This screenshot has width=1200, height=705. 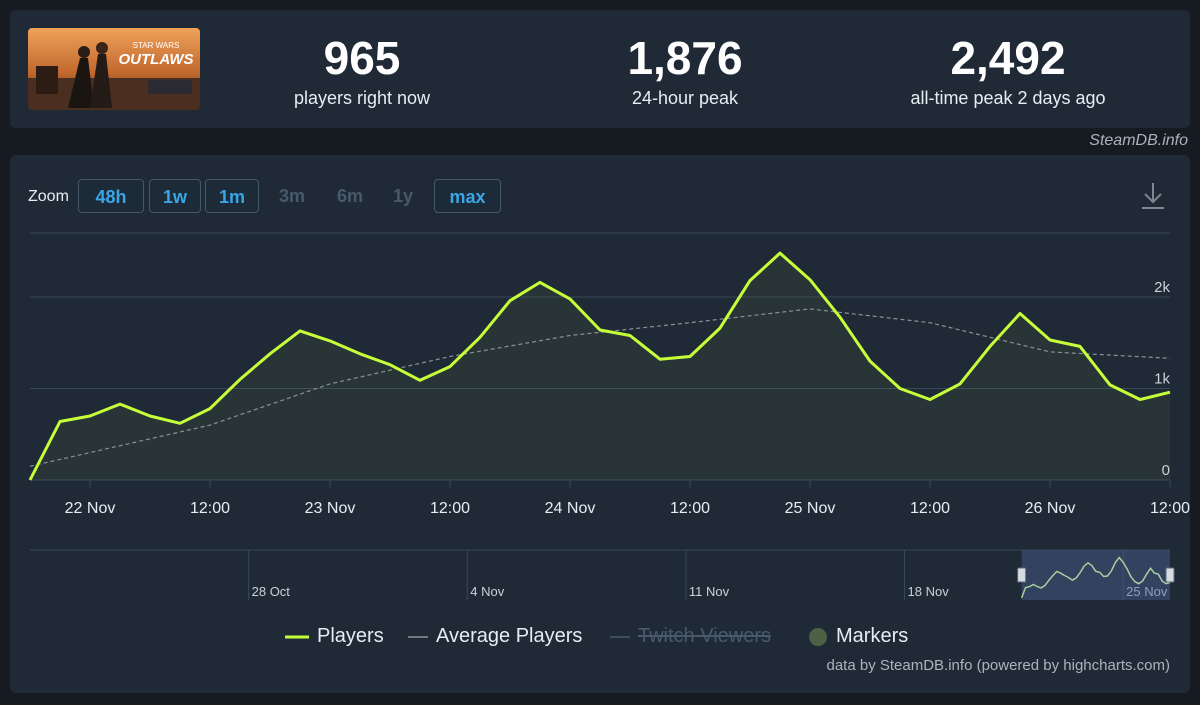 I want to click on stat-value: 2,492, so click(x=1008, y=58).